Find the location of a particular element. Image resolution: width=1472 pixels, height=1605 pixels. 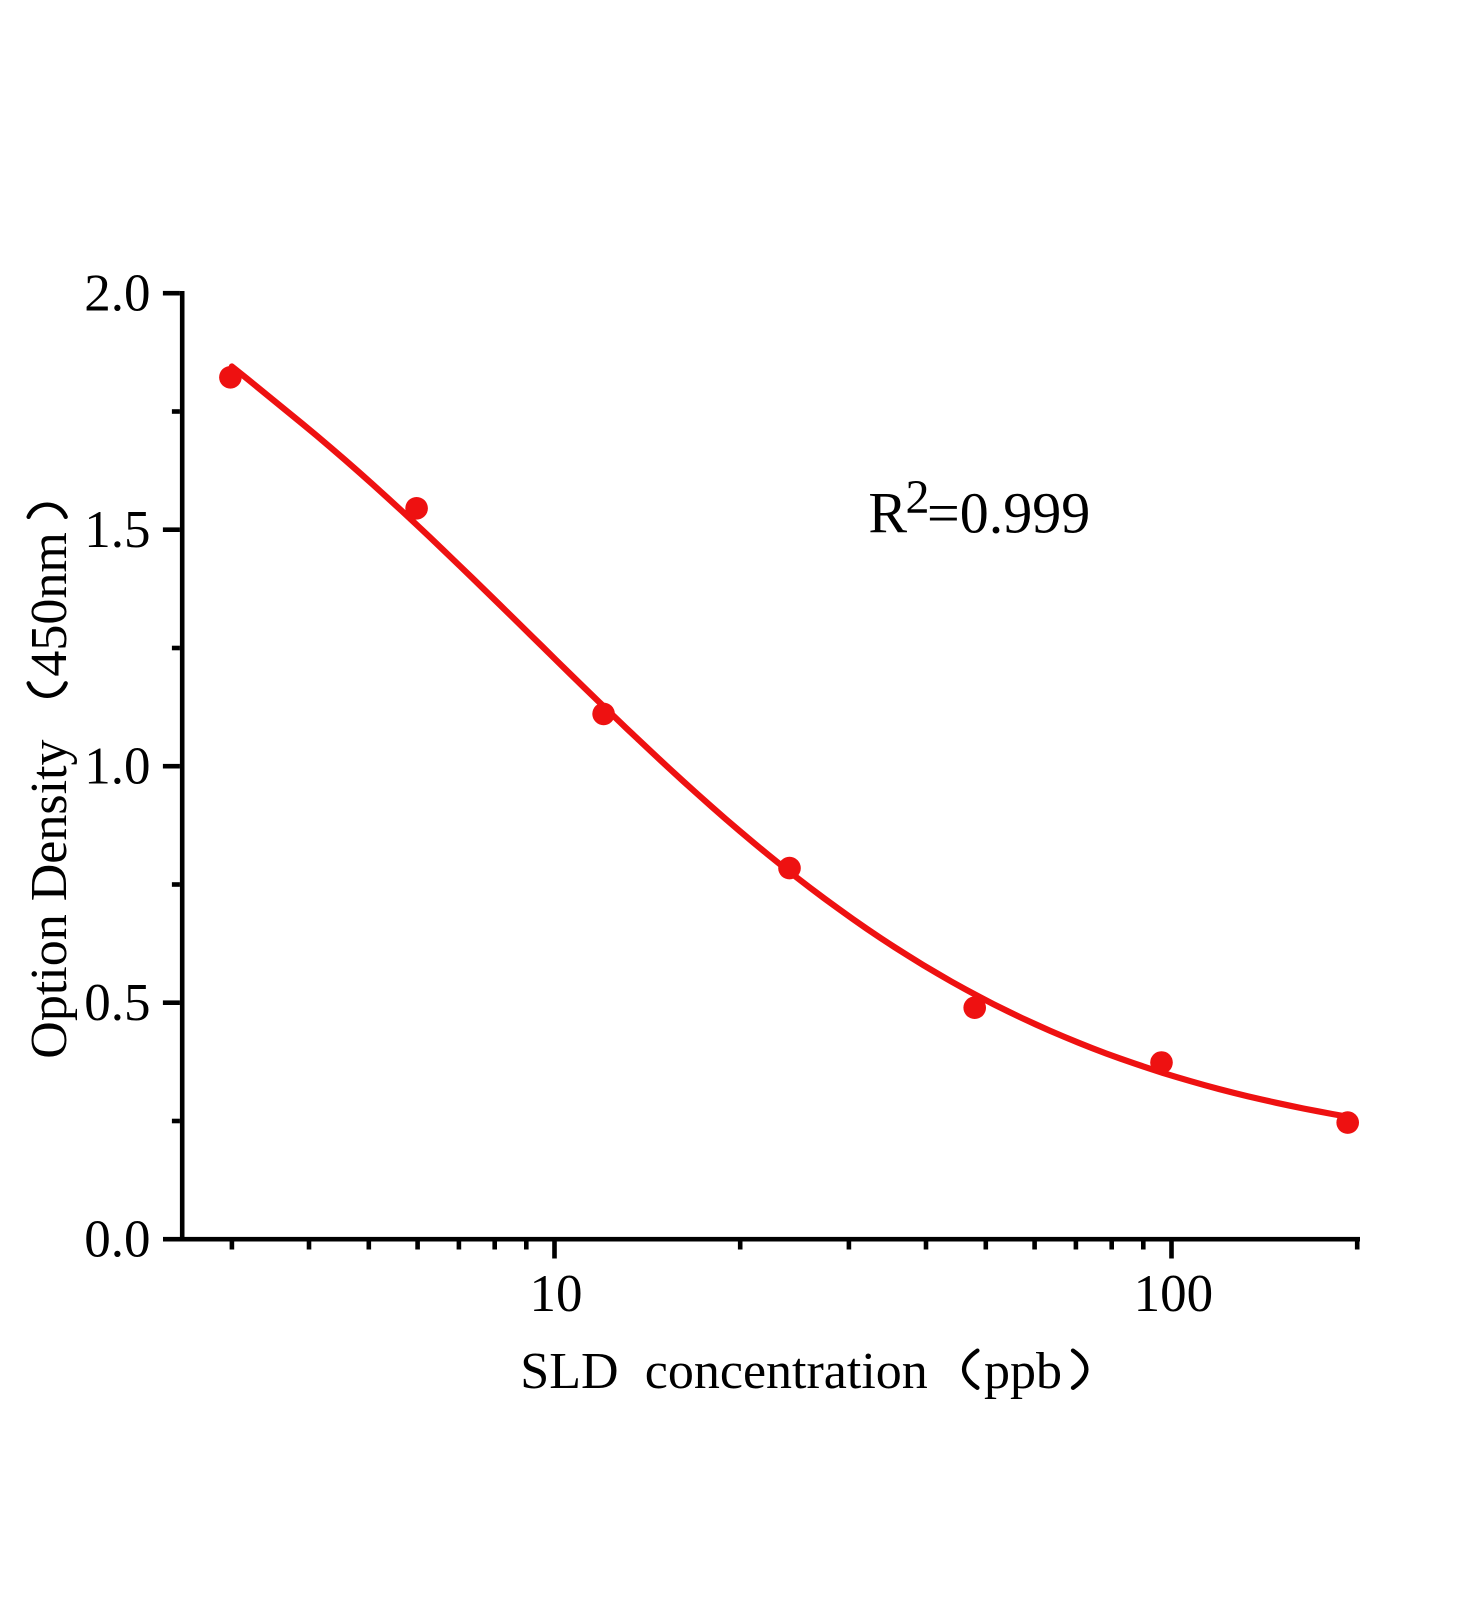

svg-text: Option Density is located at coordinates (49, 898).